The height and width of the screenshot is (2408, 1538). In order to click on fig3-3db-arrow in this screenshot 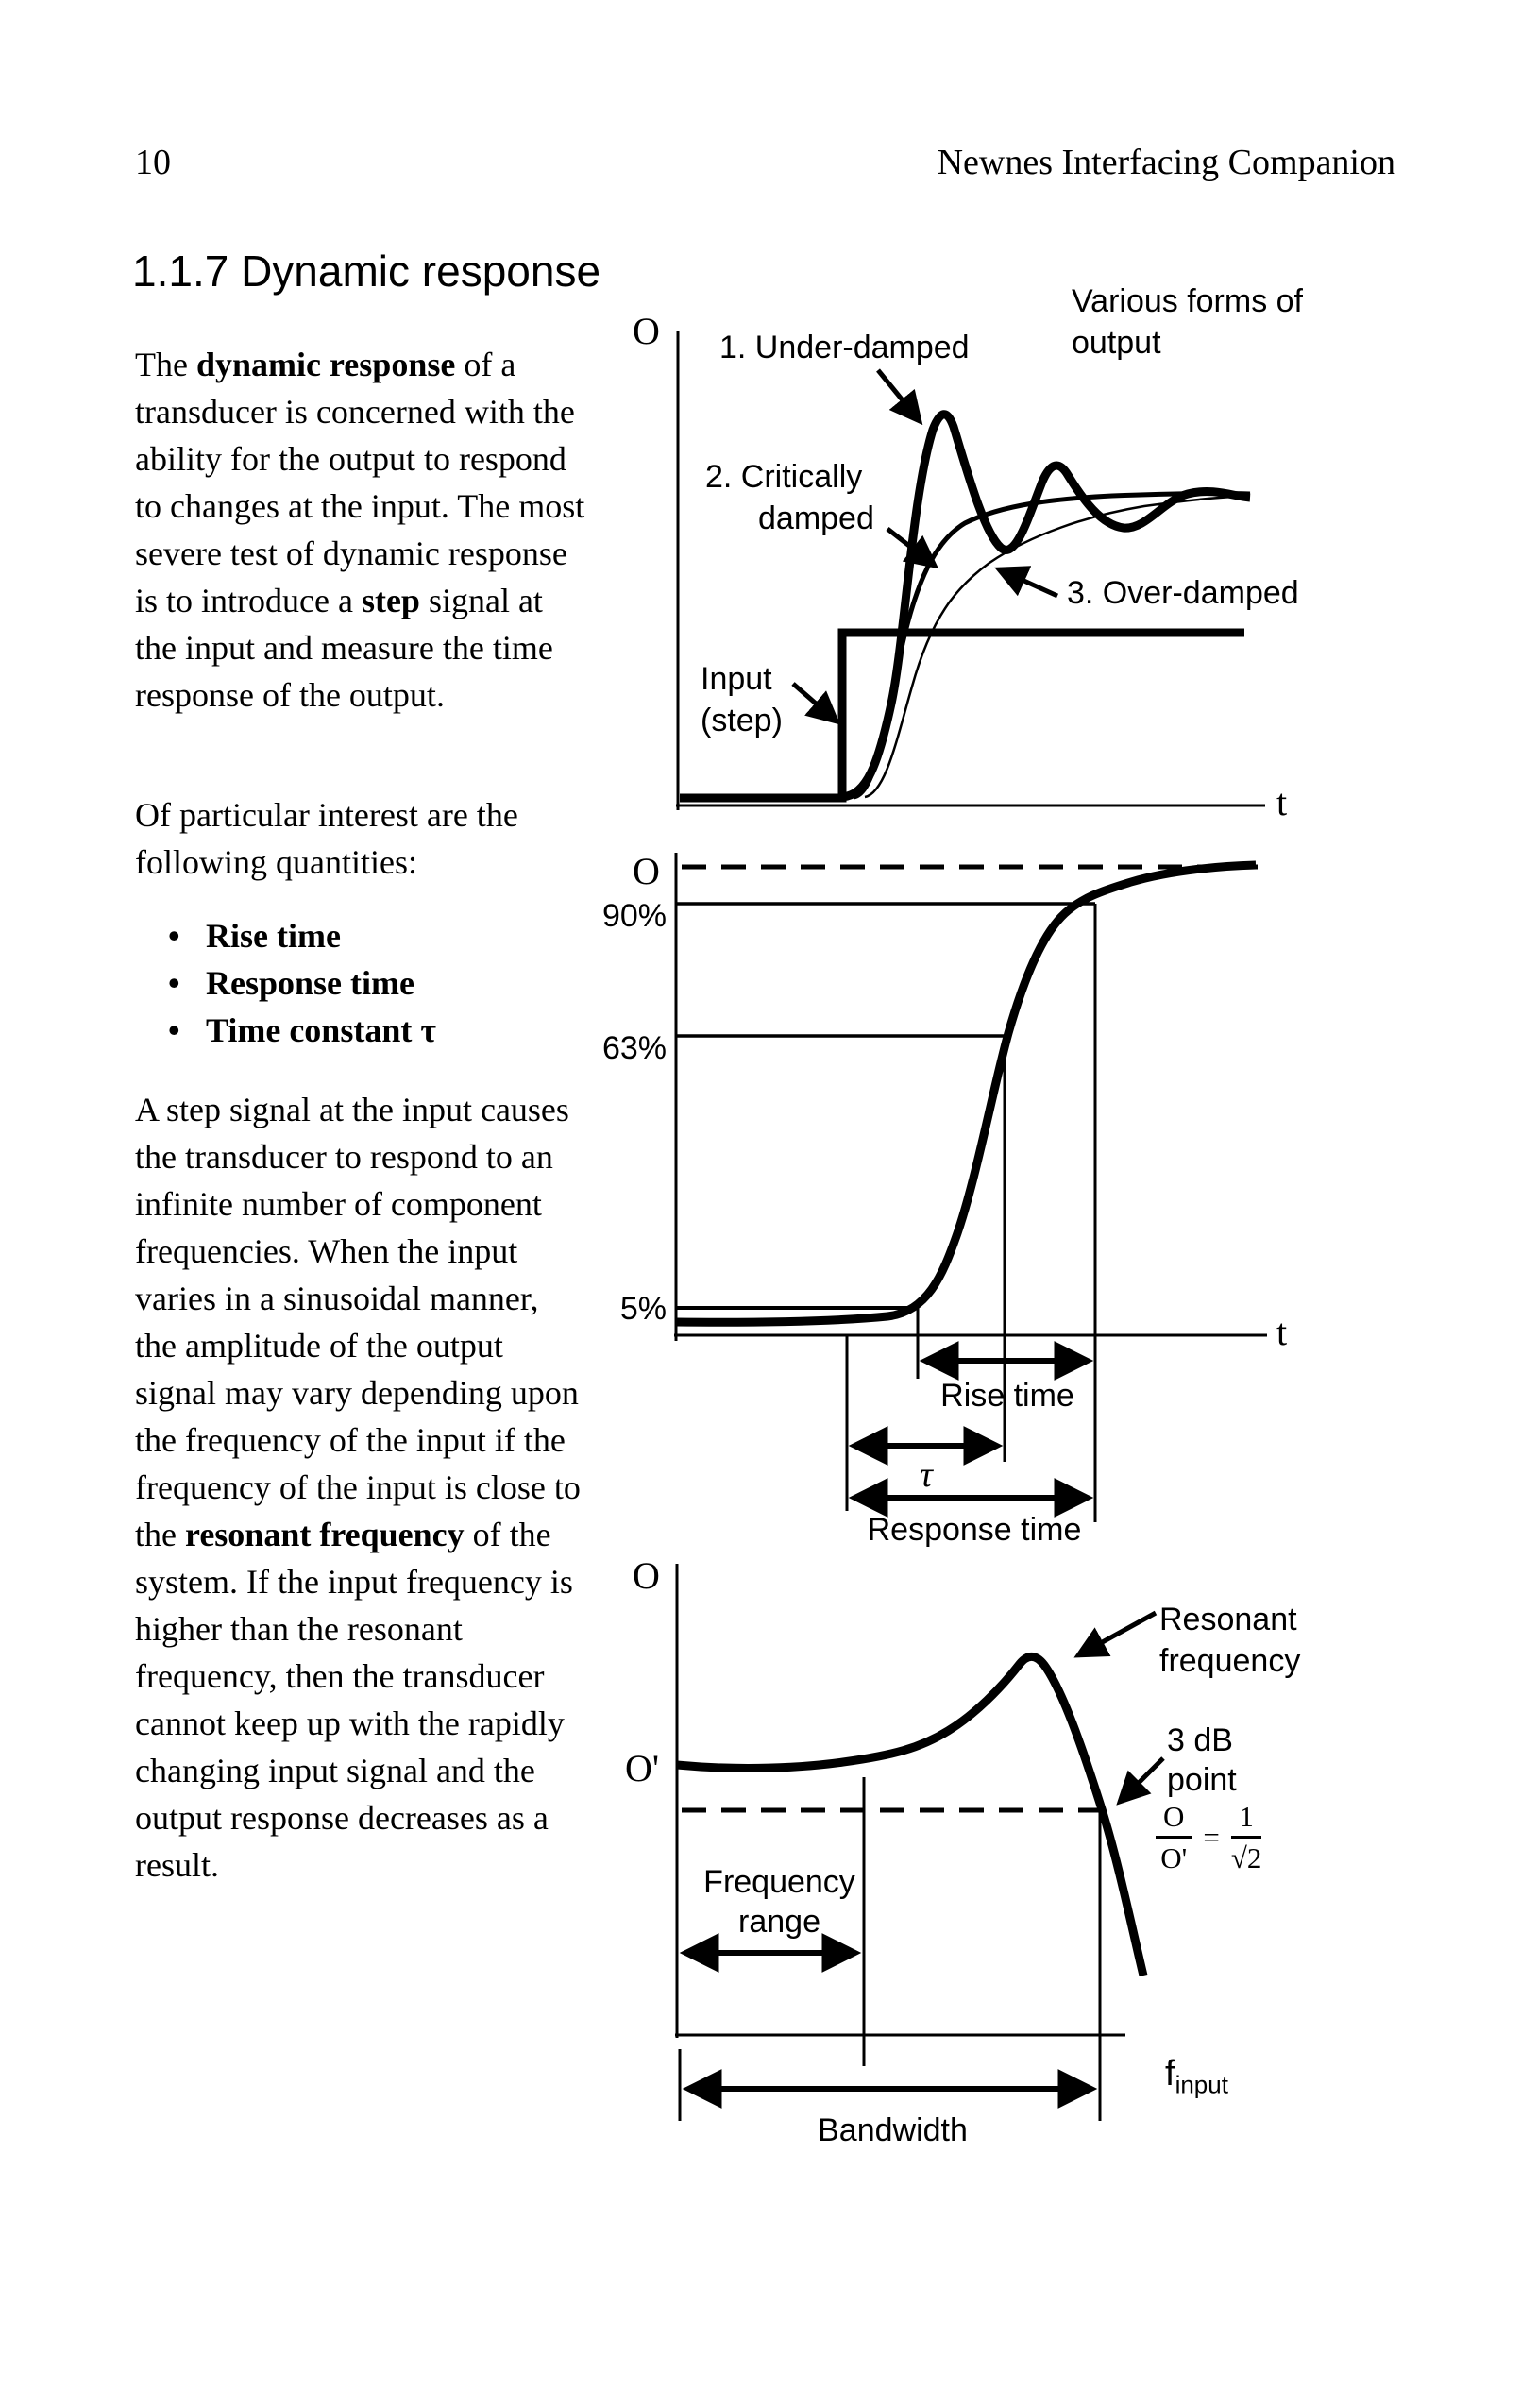, I will do `click(1140, 1781)`.